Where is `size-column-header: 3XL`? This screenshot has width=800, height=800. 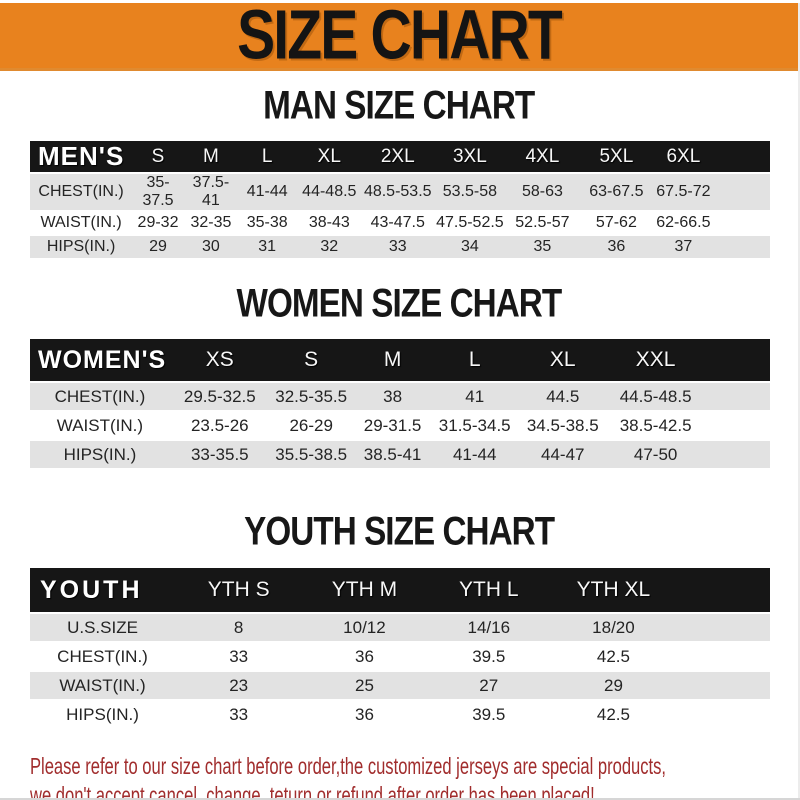 size-column-header: 3XL is located at coordinates (470, 156).